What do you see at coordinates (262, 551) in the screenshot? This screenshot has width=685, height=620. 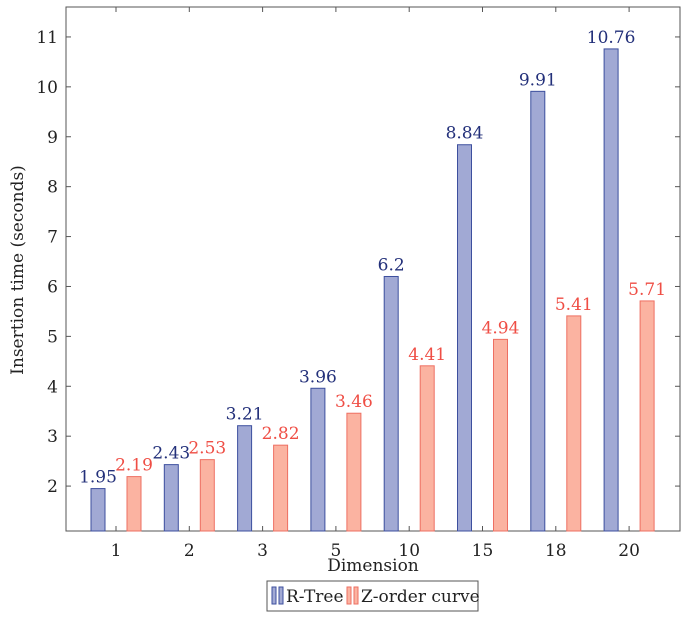 I see `x-tick-label: 3` at bounding box center [262, 551].